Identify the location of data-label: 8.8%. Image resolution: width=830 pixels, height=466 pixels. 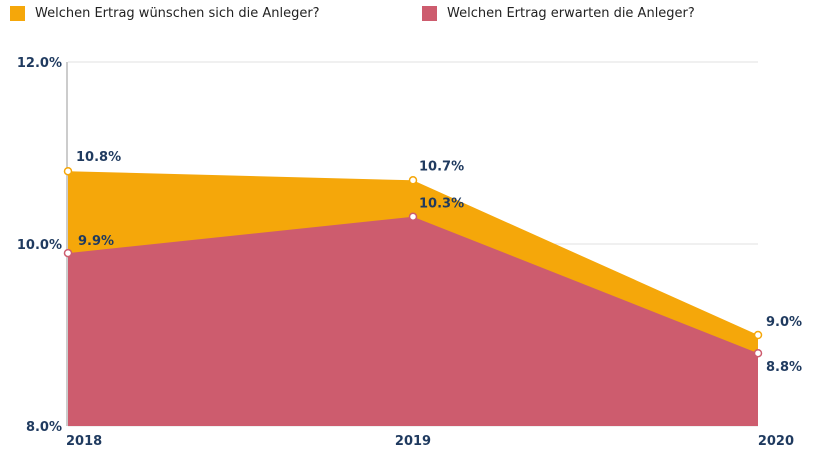
(784, 367).